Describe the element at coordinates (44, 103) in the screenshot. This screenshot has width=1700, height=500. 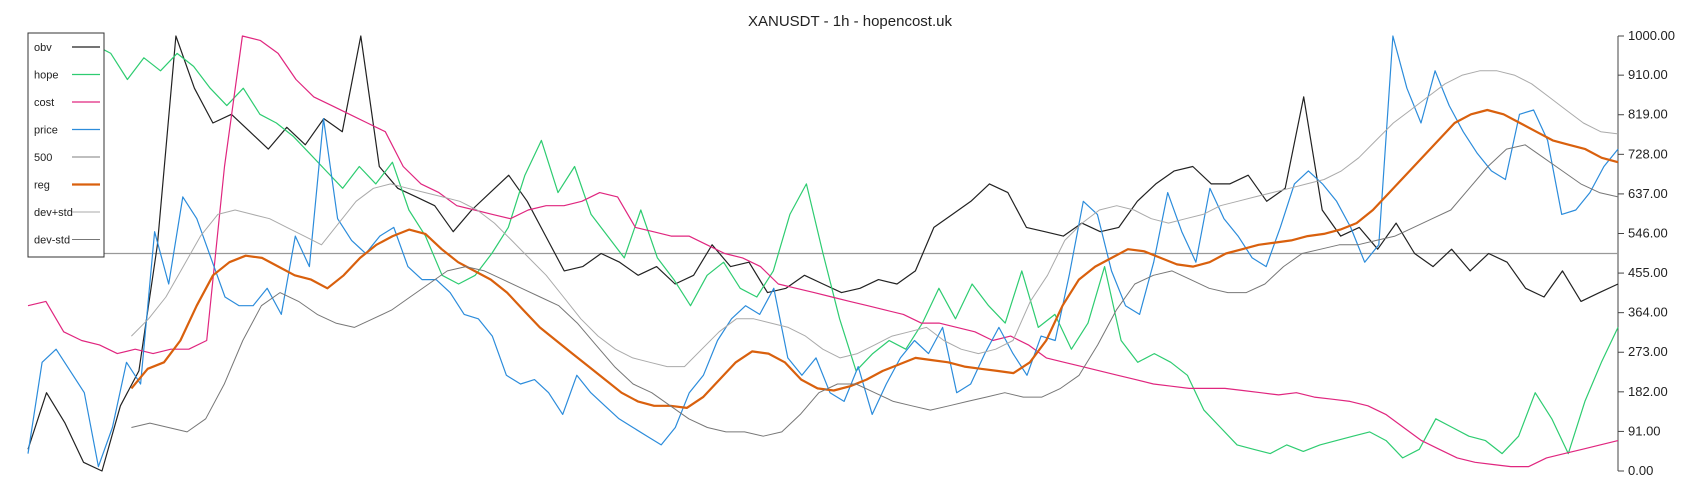
I see `legend-label: cost` at that location.